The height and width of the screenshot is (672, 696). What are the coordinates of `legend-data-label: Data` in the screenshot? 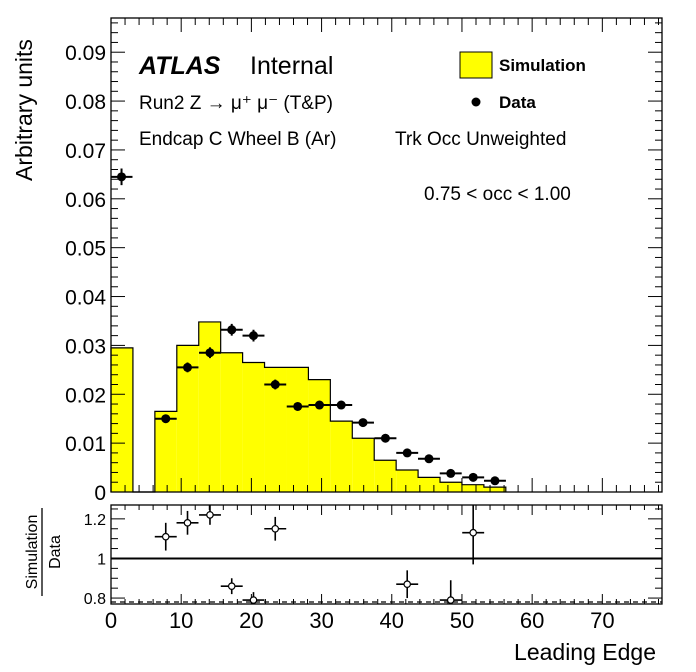 It's located at (517, 102).